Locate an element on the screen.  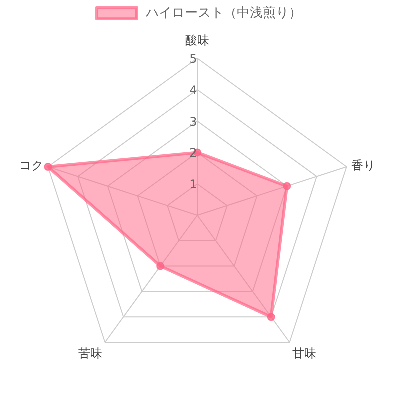
y-tick-label: 4 is located at coordinates (194, 90).